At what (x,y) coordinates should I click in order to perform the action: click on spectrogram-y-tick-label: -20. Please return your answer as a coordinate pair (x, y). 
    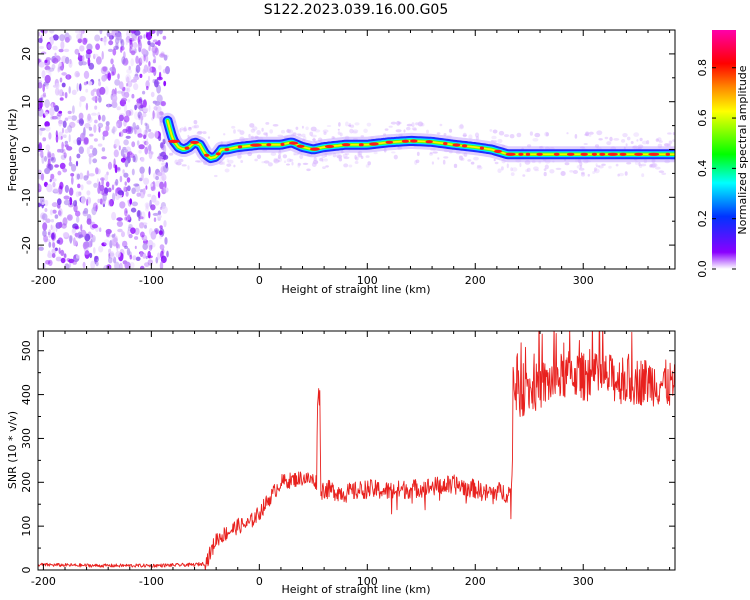
    Looking at the image, I should click on (26, 245).